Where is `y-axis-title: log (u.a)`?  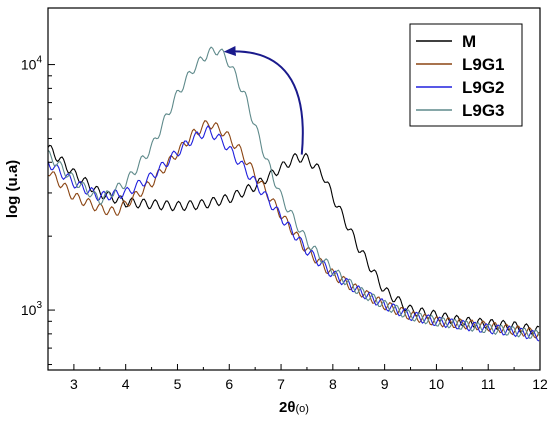
y-axis-title: log (u.a) is located at coordinates (12, 189).